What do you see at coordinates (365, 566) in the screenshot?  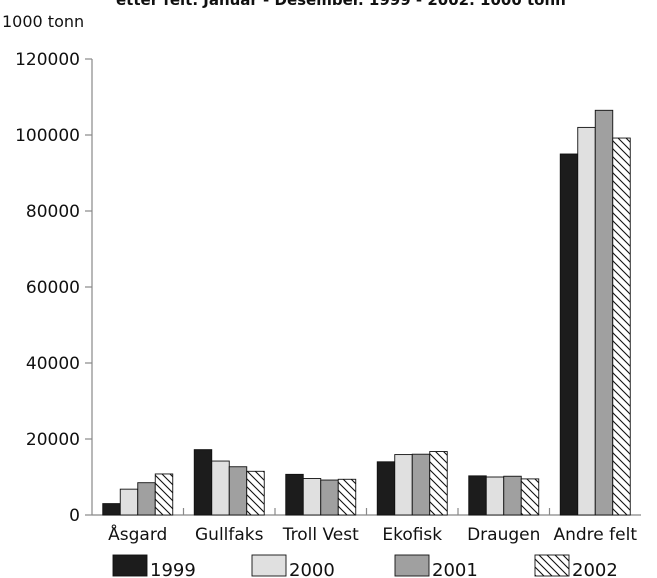 I see `legend: 1999 2000 2001 2002` at bounding box center [365, 566].